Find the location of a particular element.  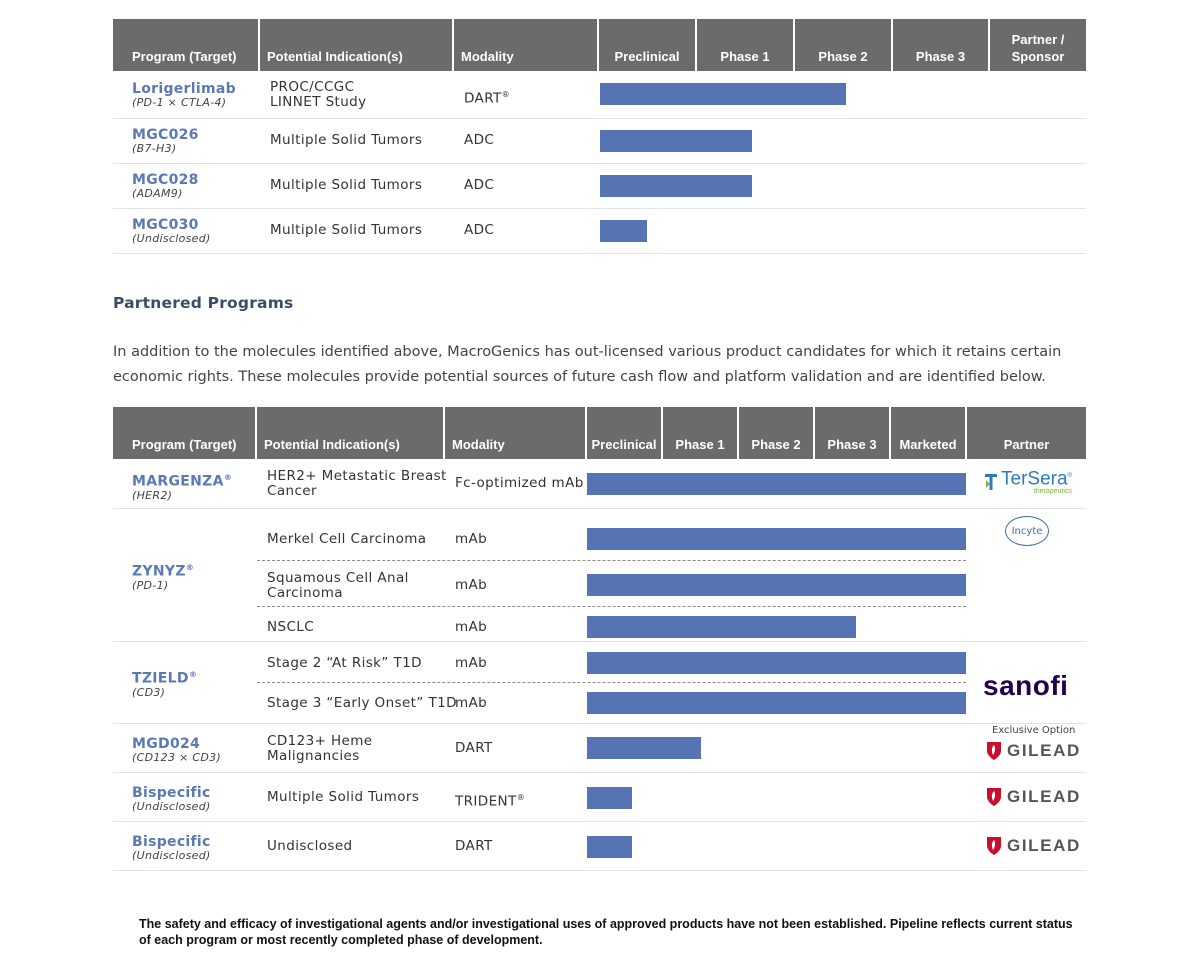

indication-line-1: PROC/CCGC is located at coordinates (312, 87).